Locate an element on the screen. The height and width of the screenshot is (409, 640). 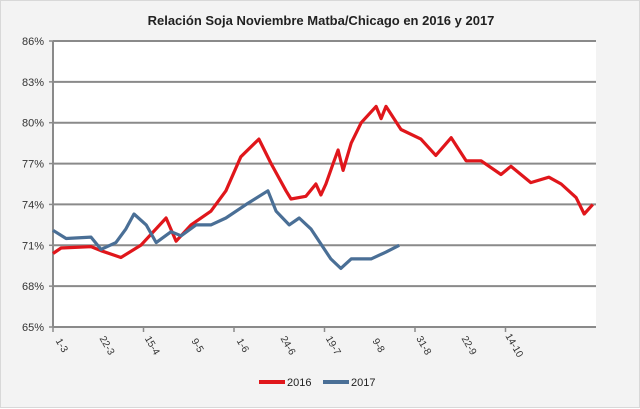
y-tick-label: 86% is located at coordinates (33, 42).